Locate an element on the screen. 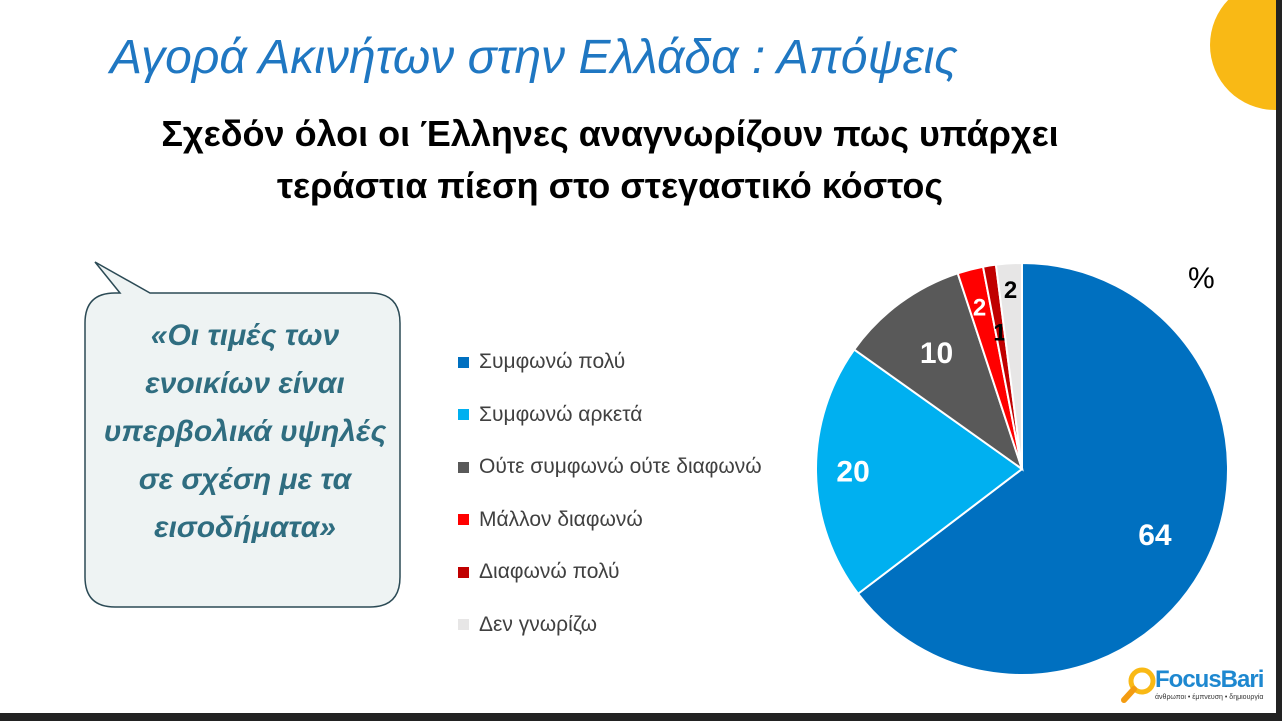  magnifier-logo-icon is located at coordinates (1138, 685).